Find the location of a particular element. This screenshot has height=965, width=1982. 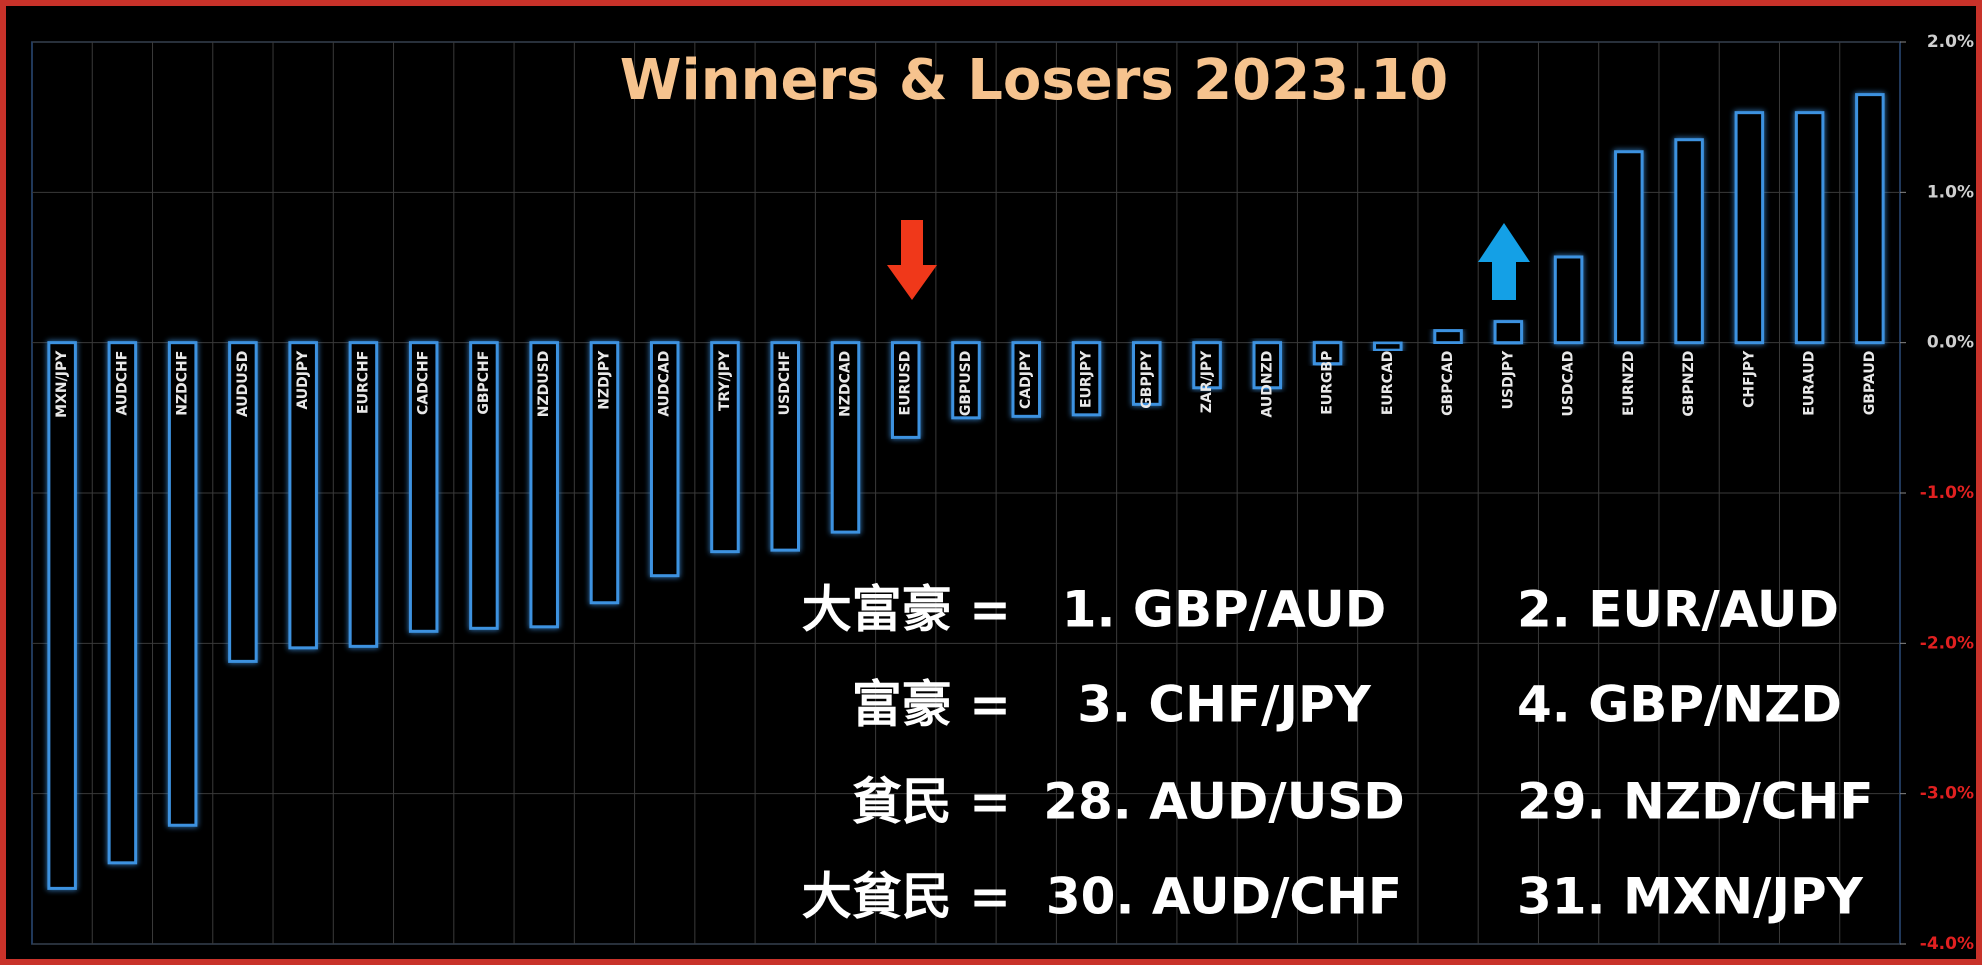

x-tick-label: GBPCHF is located at coordinates (484, 383).